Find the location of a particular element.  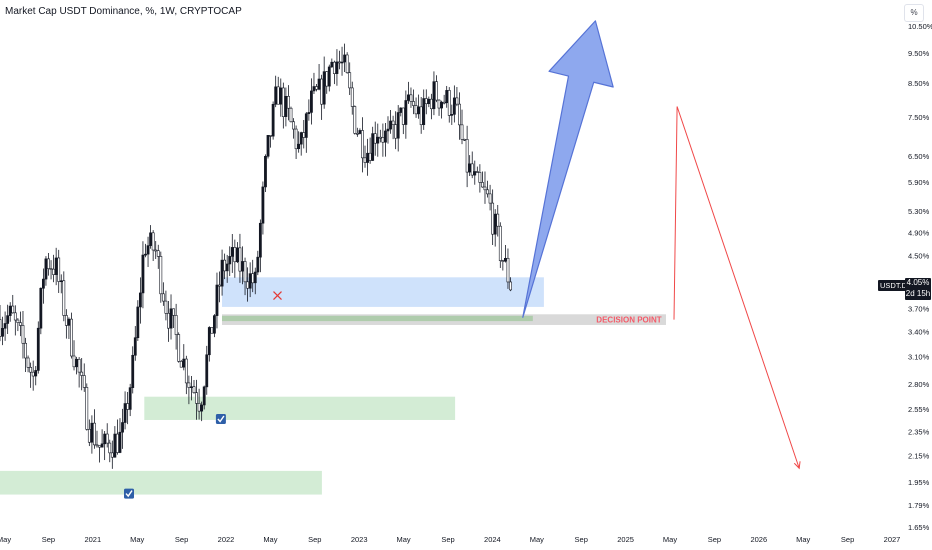

y-tick-label: 7.50% is located at coordinates (919, 117).